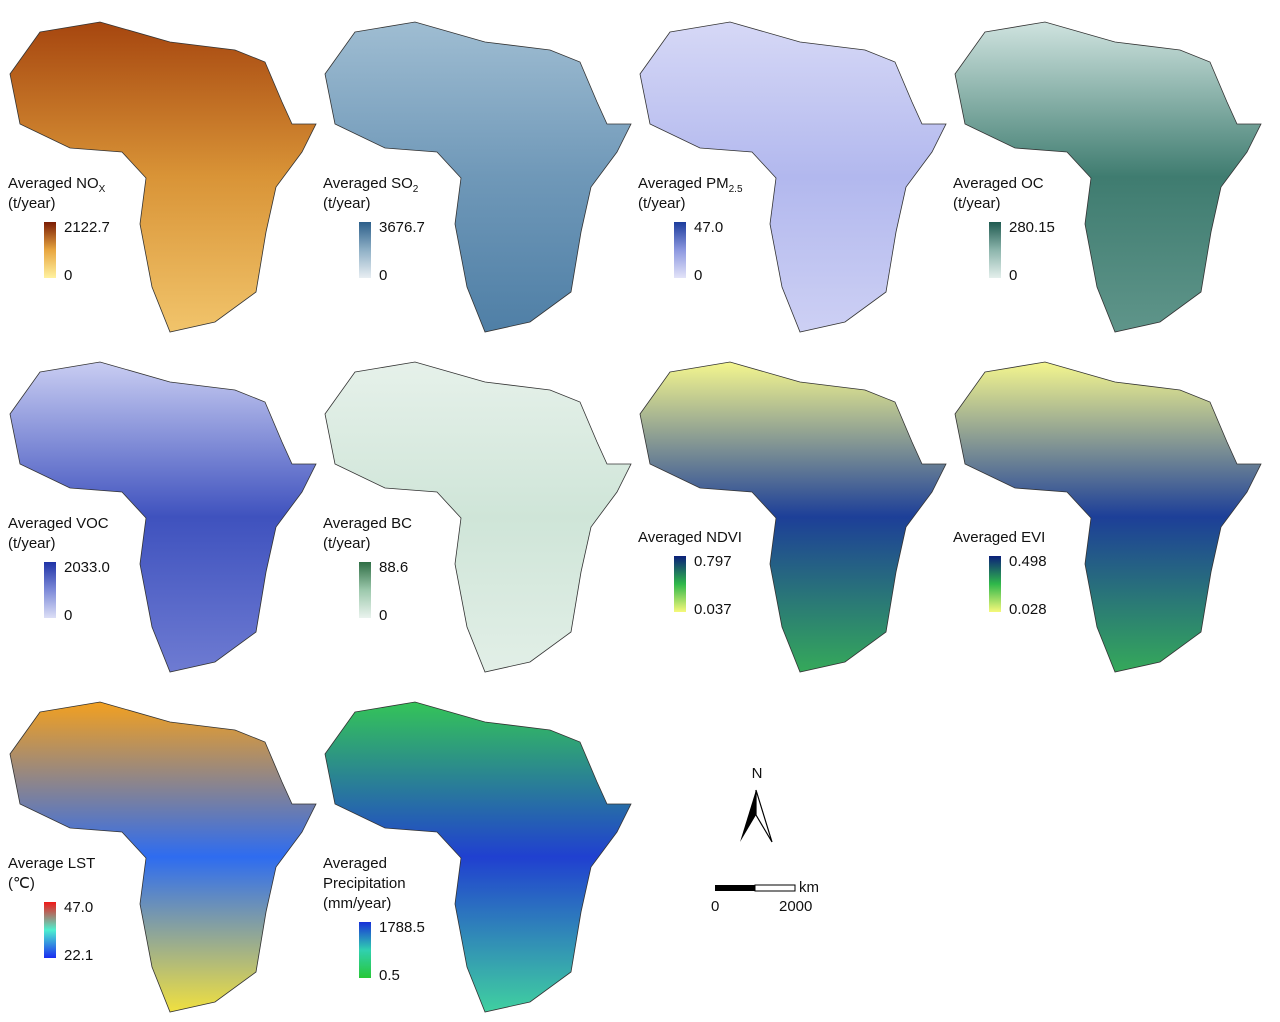 The image size is (1280, 1022). Describe the element at coordinates (477, 177) in the screenshot. I see `map-panel: Averaged SO2(t/year)3676.70` at that location.